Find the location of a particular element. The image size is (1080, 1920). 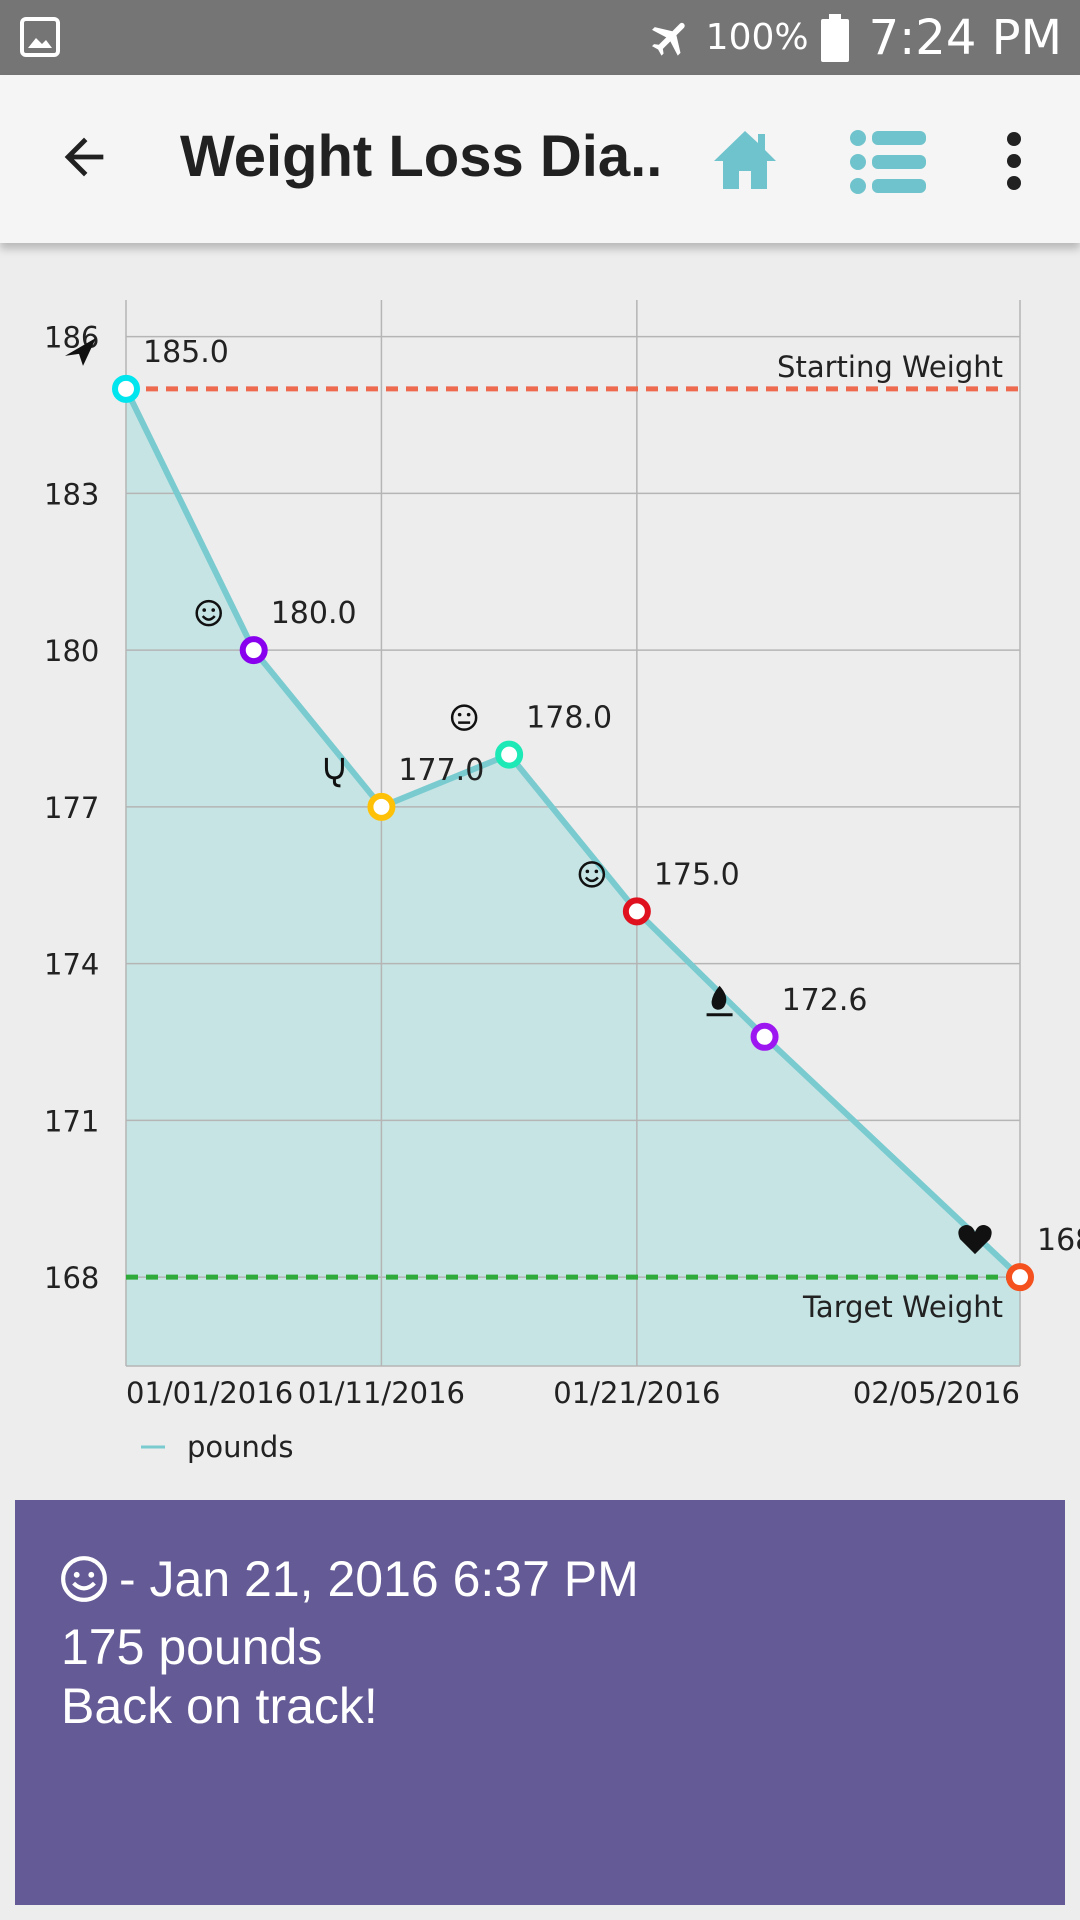

data-label: 178.0 is located at coordinates (569, 718).